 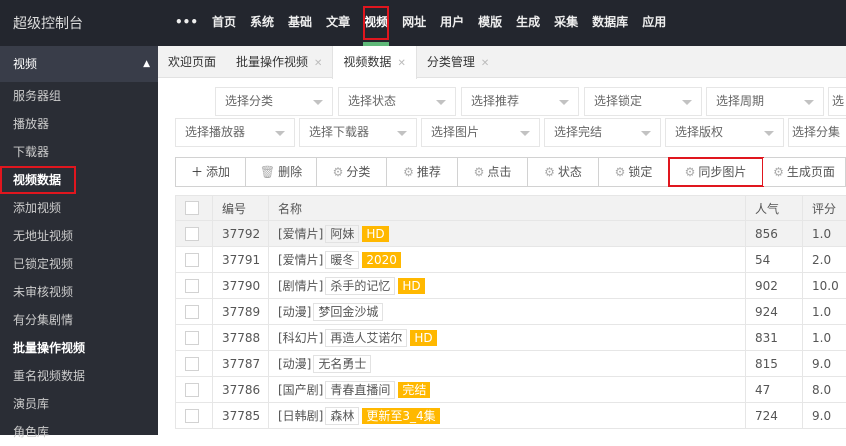 What do you see at coordinates (241, 208) in the screenshot?
I see `col-id: 编号` at bounding box center [241, 208].